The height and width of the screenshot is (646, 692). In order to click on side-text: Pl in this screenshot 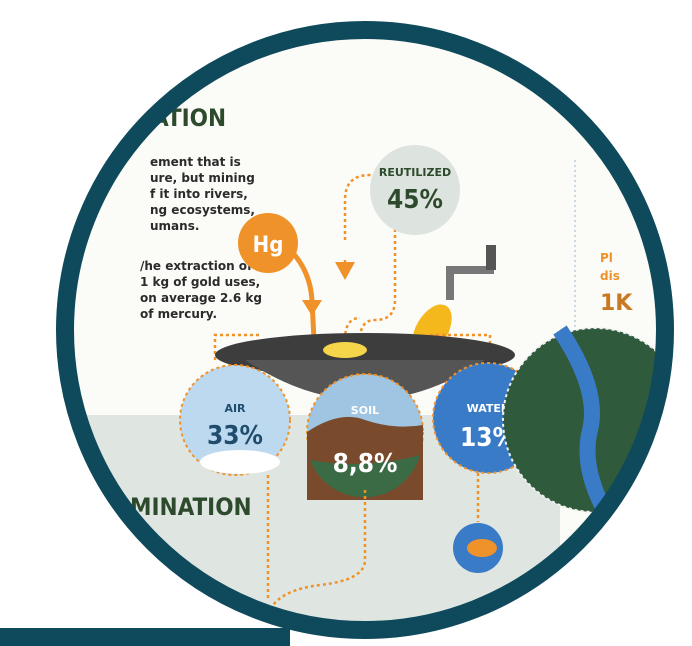, I will do `click(606, 258)`.